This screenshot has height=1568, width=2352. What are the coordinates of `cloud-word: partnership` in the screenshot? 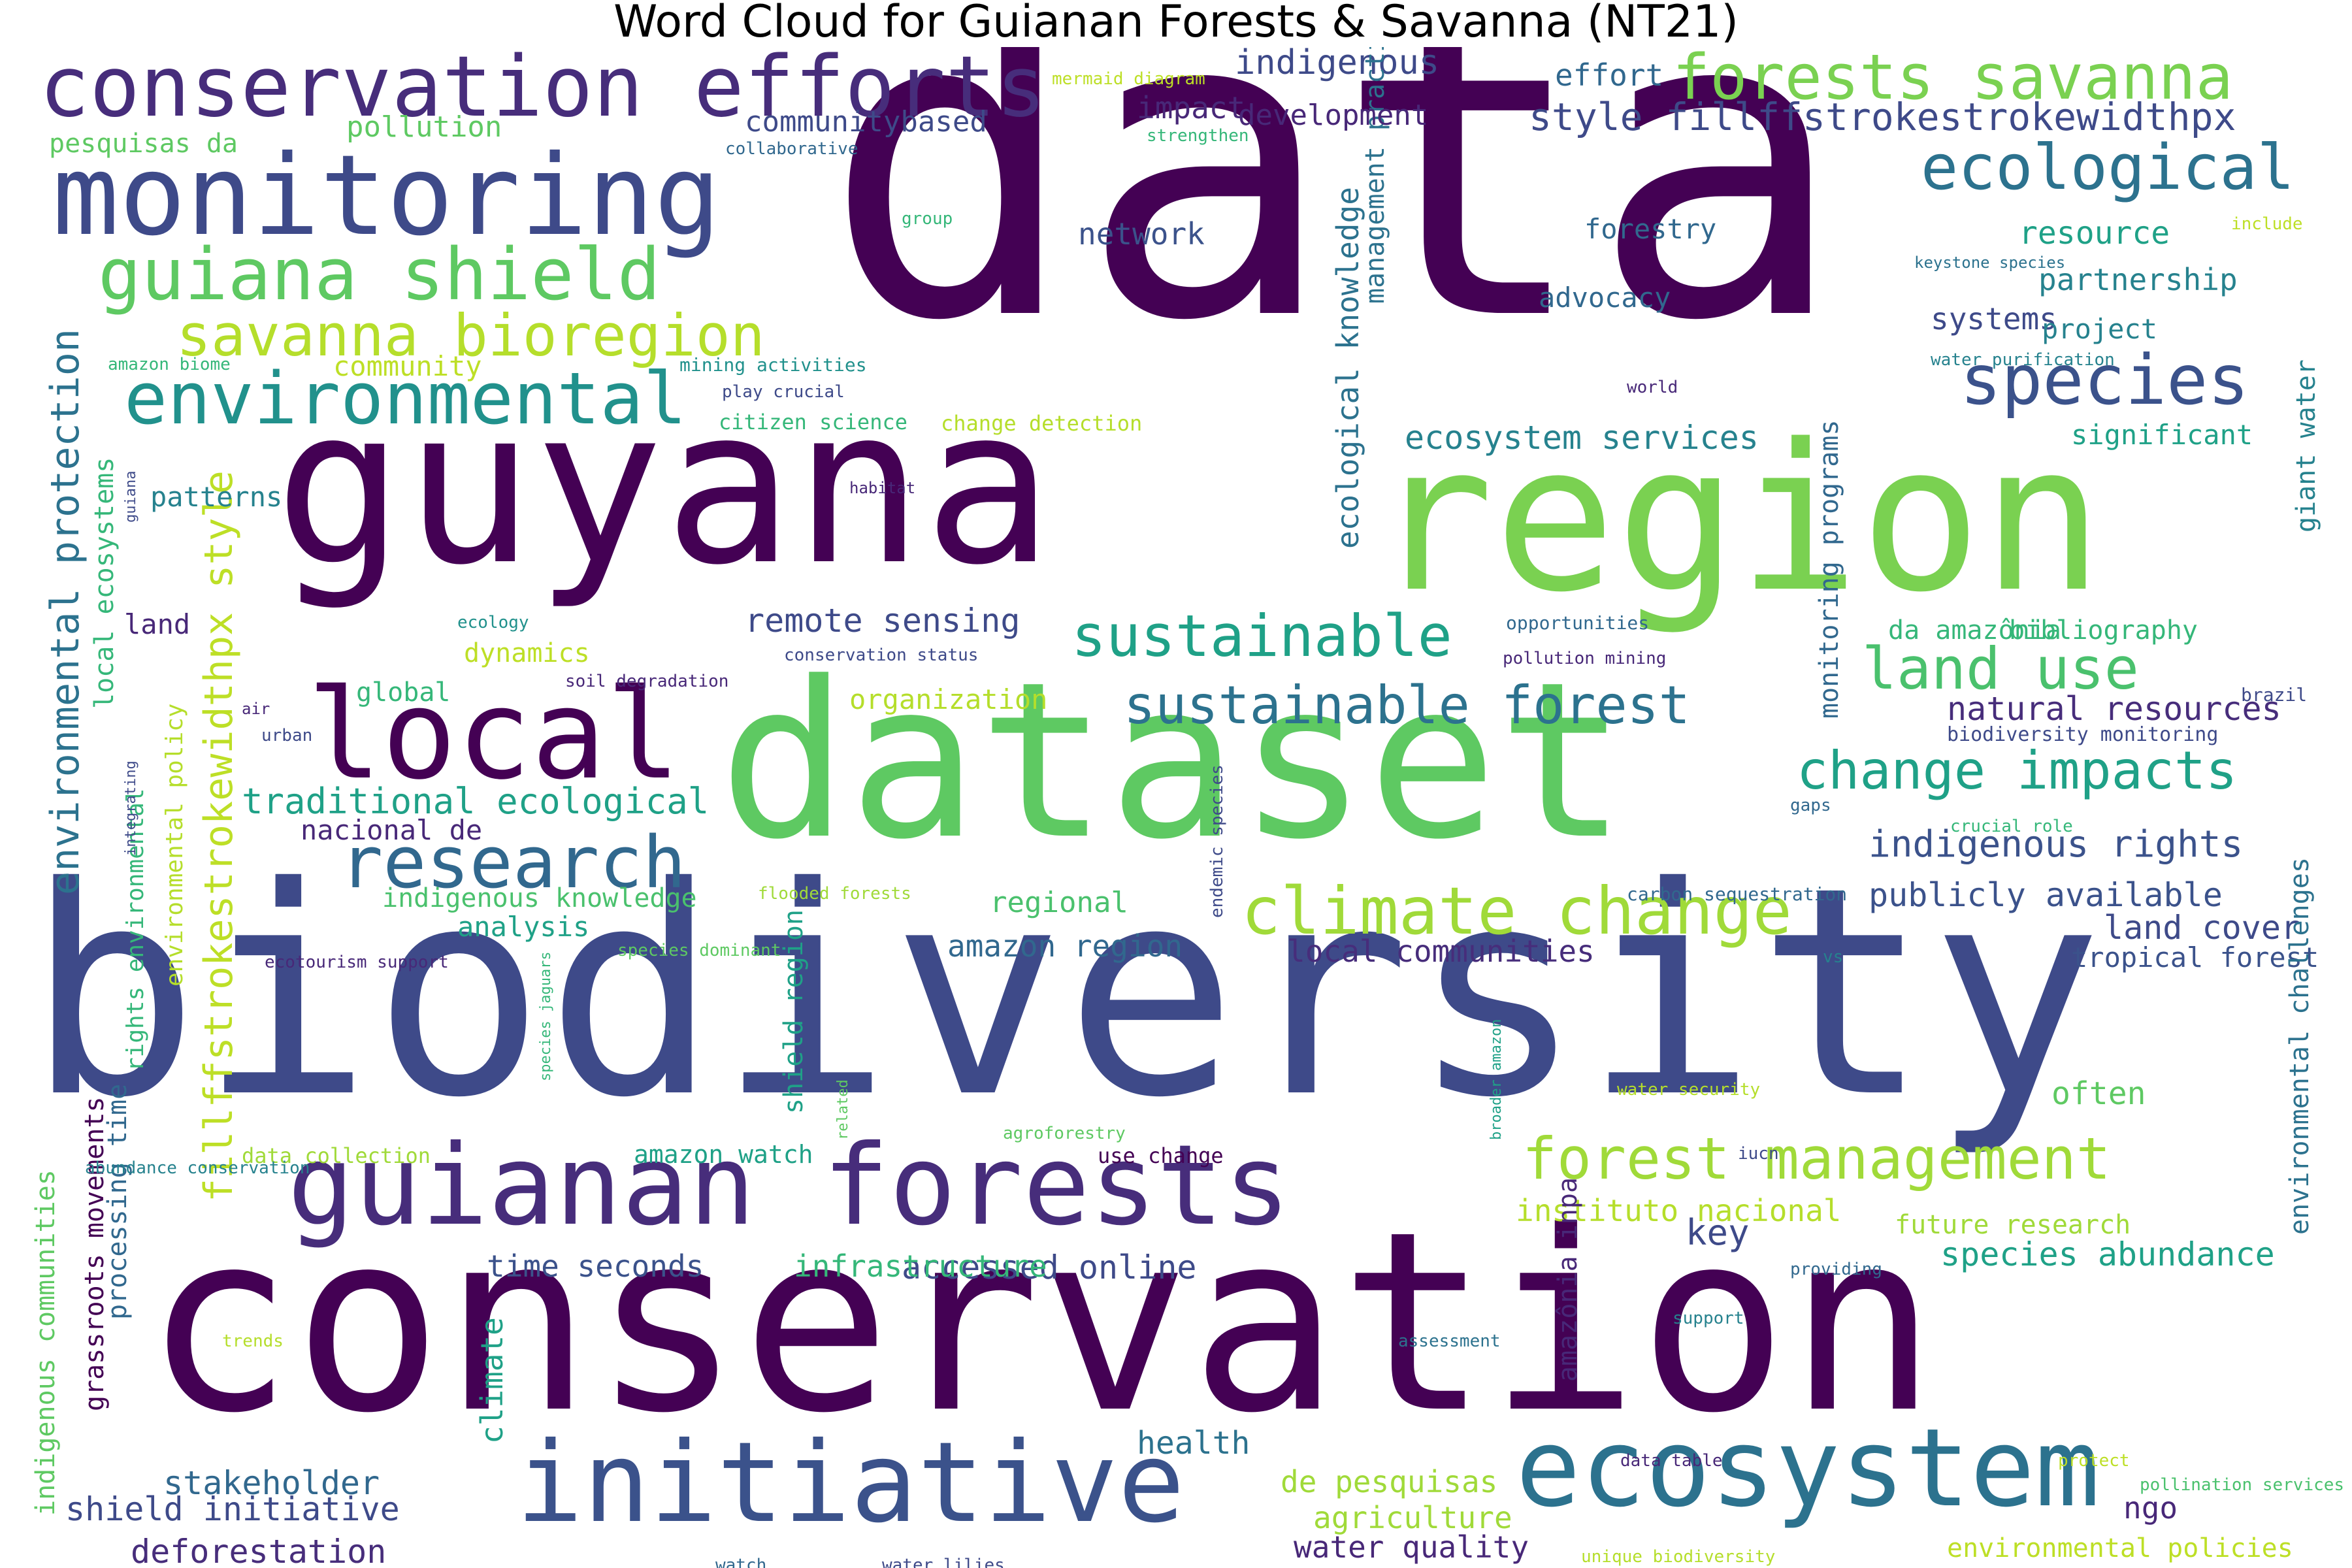 It's located at (2138, 279).